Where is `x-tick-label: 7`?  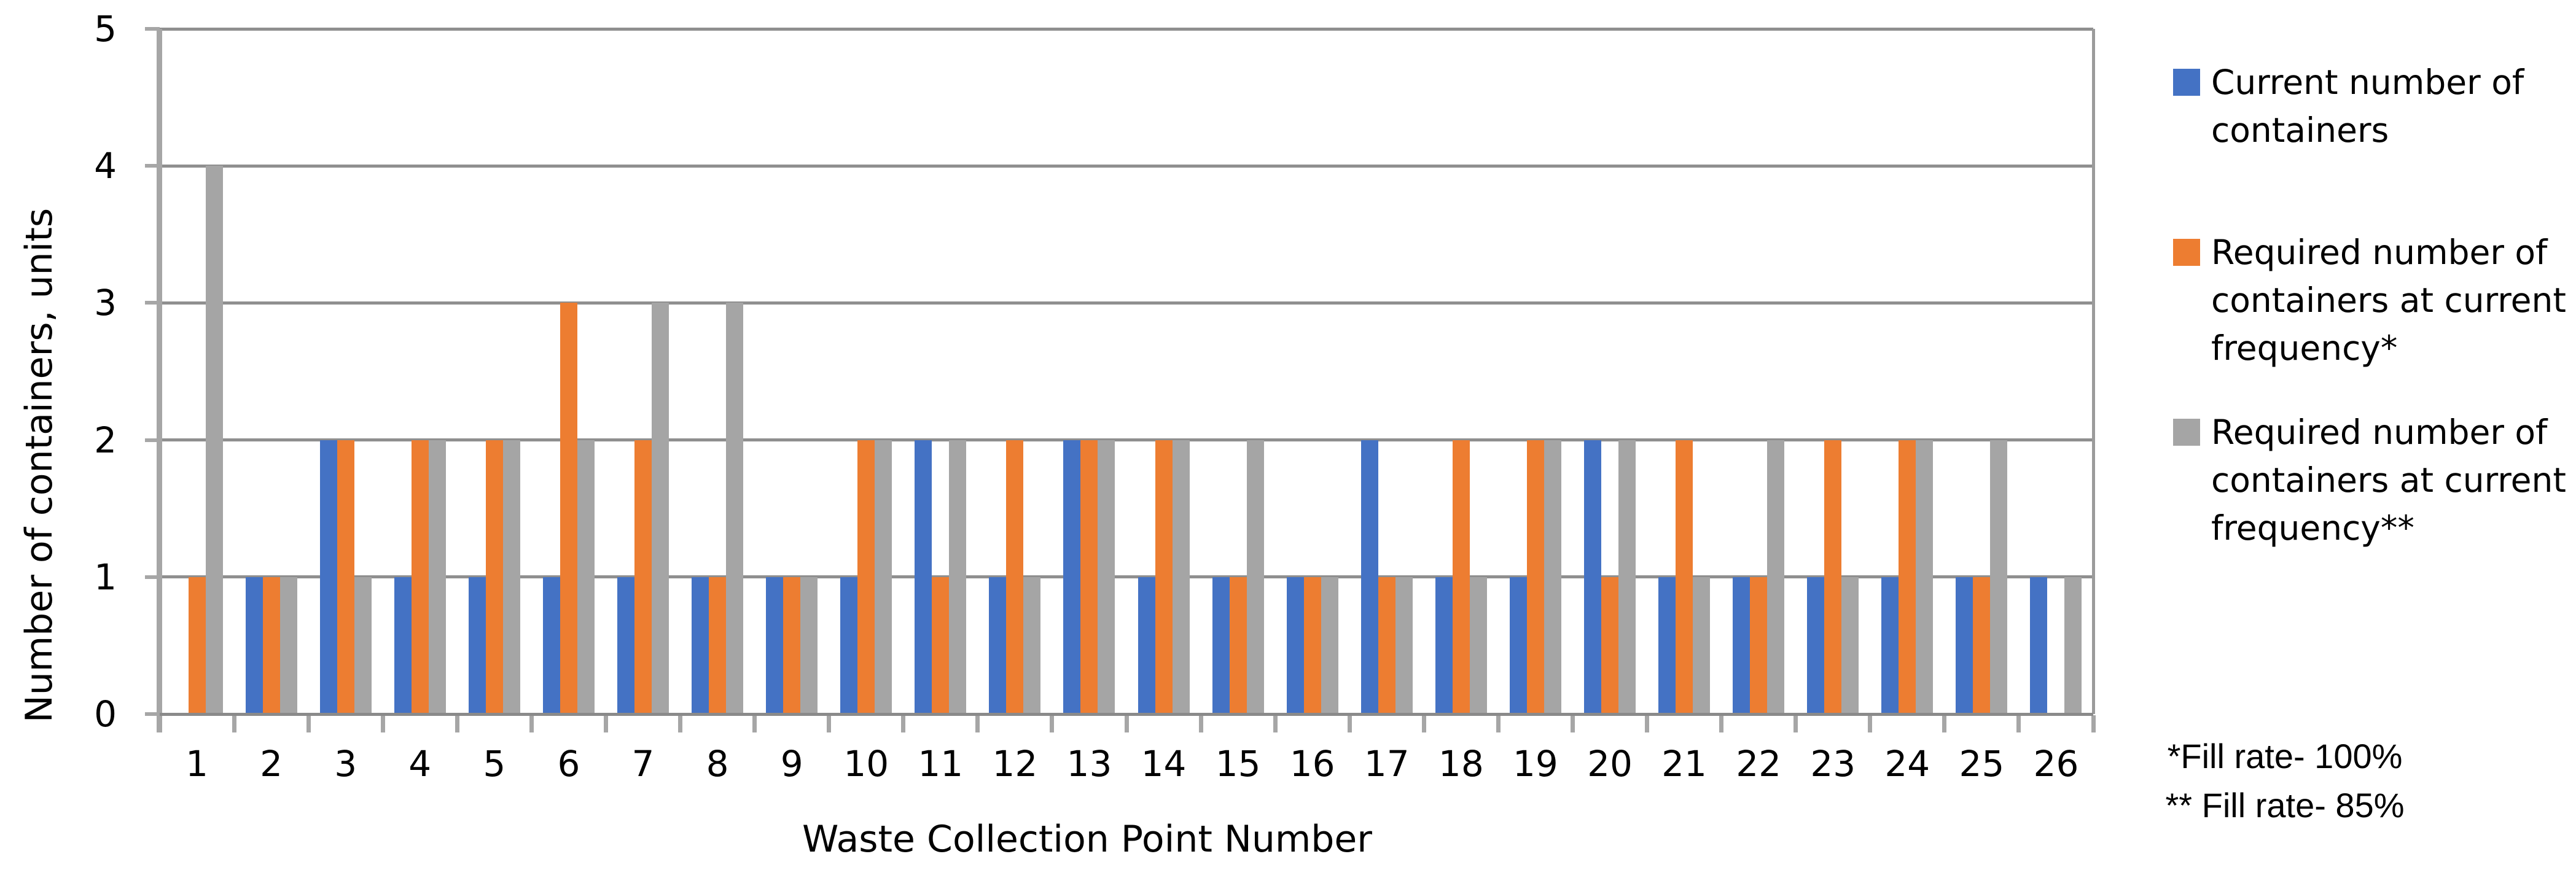 x-tick-label: 7 is located at coordinates (643, 764).